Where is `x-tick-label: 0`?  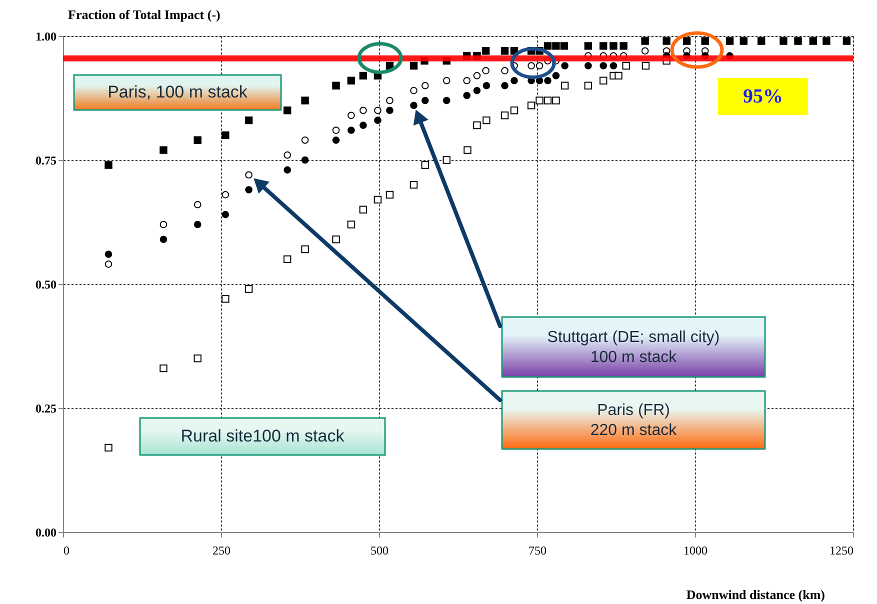 x-tick-label: 0 is located at coordinates (67, 551).